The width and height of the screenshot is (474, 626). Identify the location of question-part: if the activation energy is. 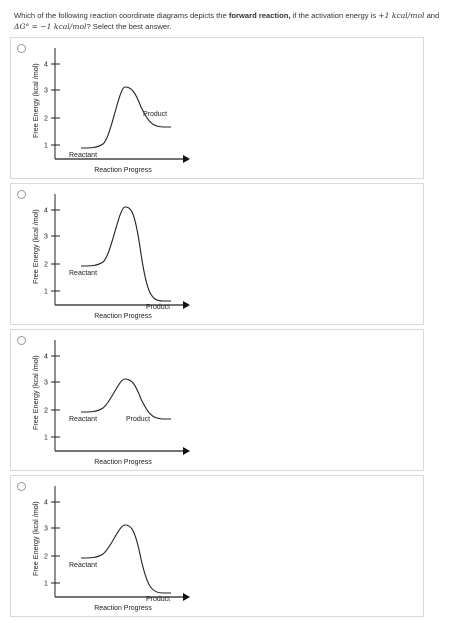
(334, 15).